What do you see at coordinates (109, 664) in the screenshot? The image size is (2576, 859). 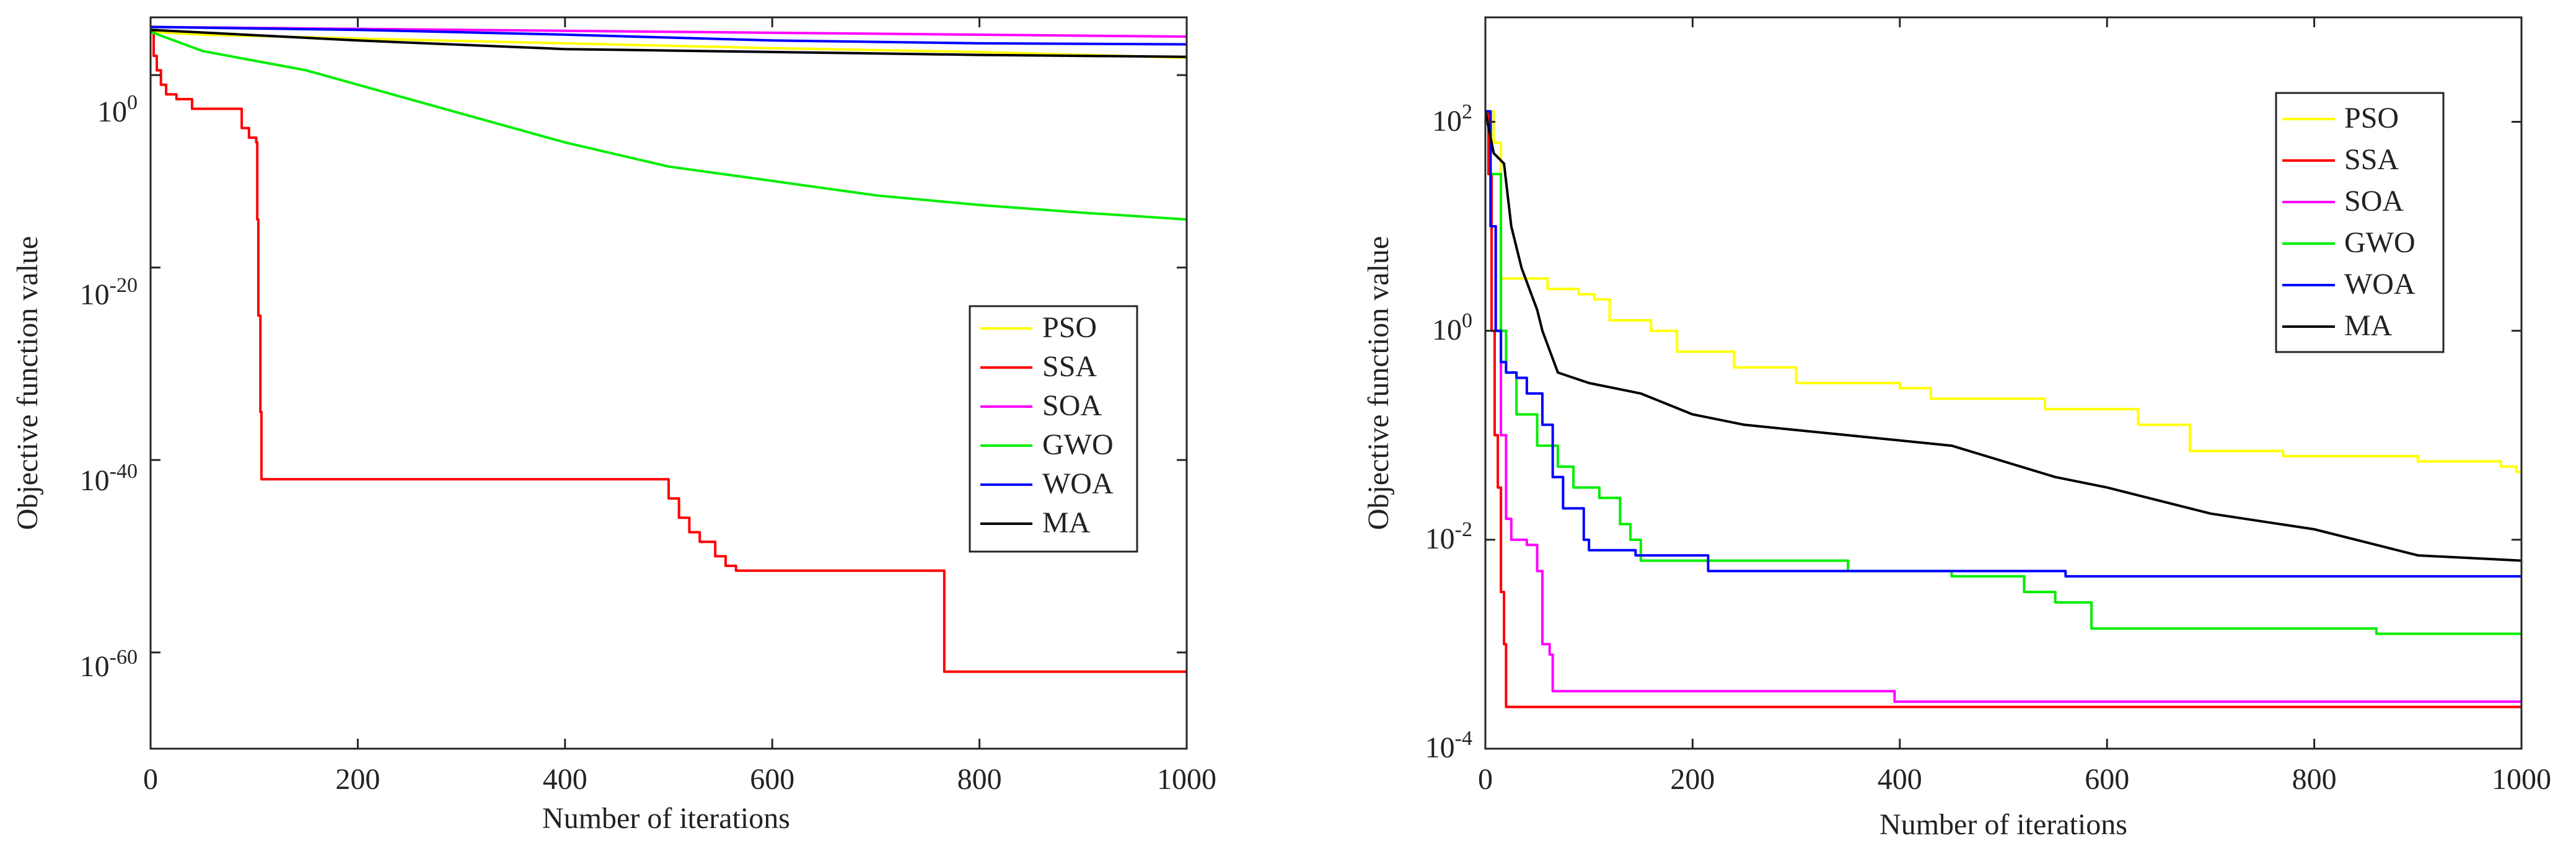 I see `y-tick-label: 10⁻⁶⁰` at bounding box center [109, 664].